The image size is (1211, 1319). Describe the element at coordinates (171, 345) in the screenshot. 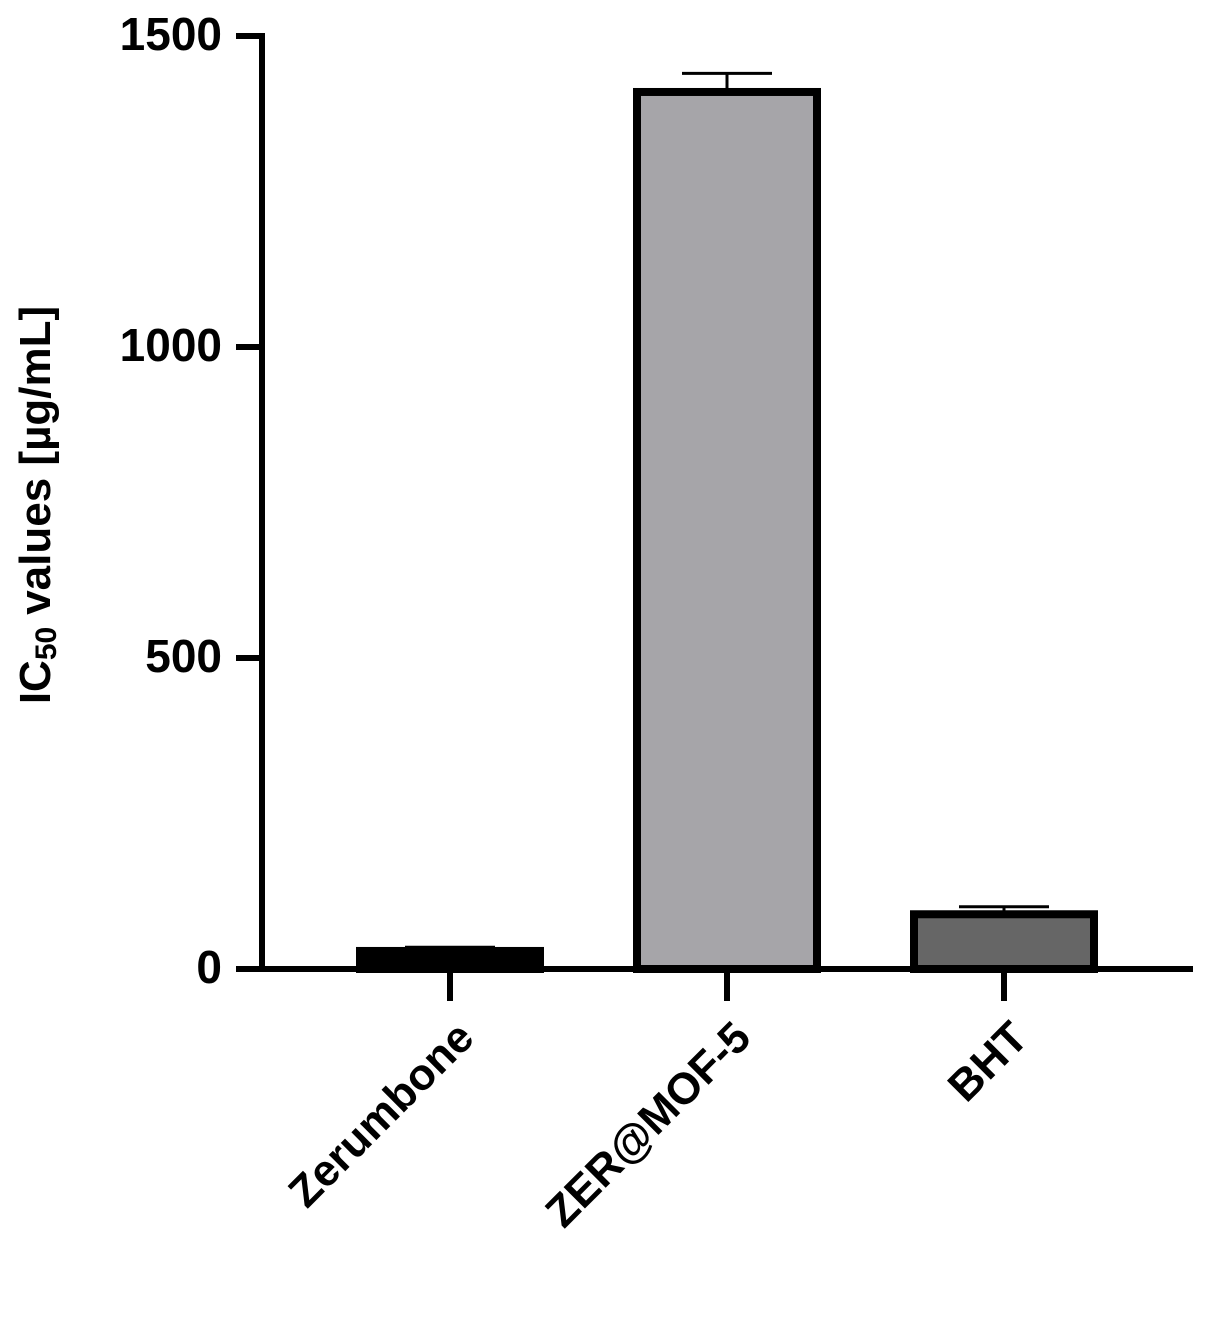

I see `y-tick-label: 1000` at that location.